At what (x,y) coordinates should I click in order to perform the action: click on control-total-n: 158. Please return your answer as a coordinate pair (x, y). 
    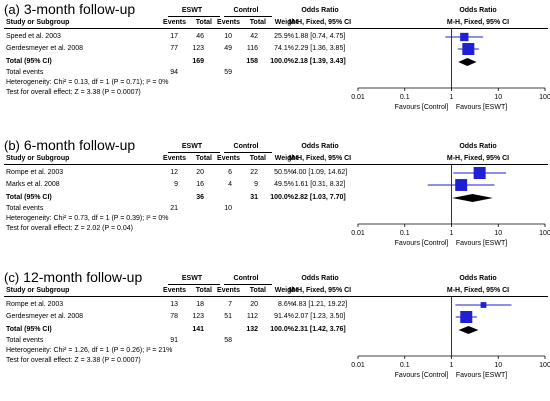
    Looking at the image, I should click on (252, 61).